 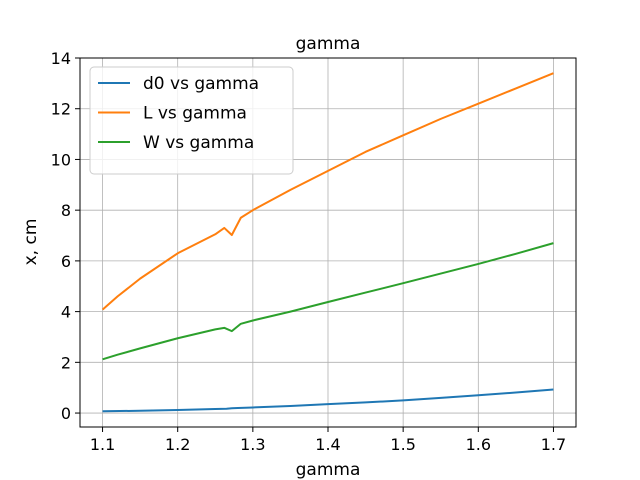 I want to click on x-tick-label: 1.2, so click(x=177, y=444).